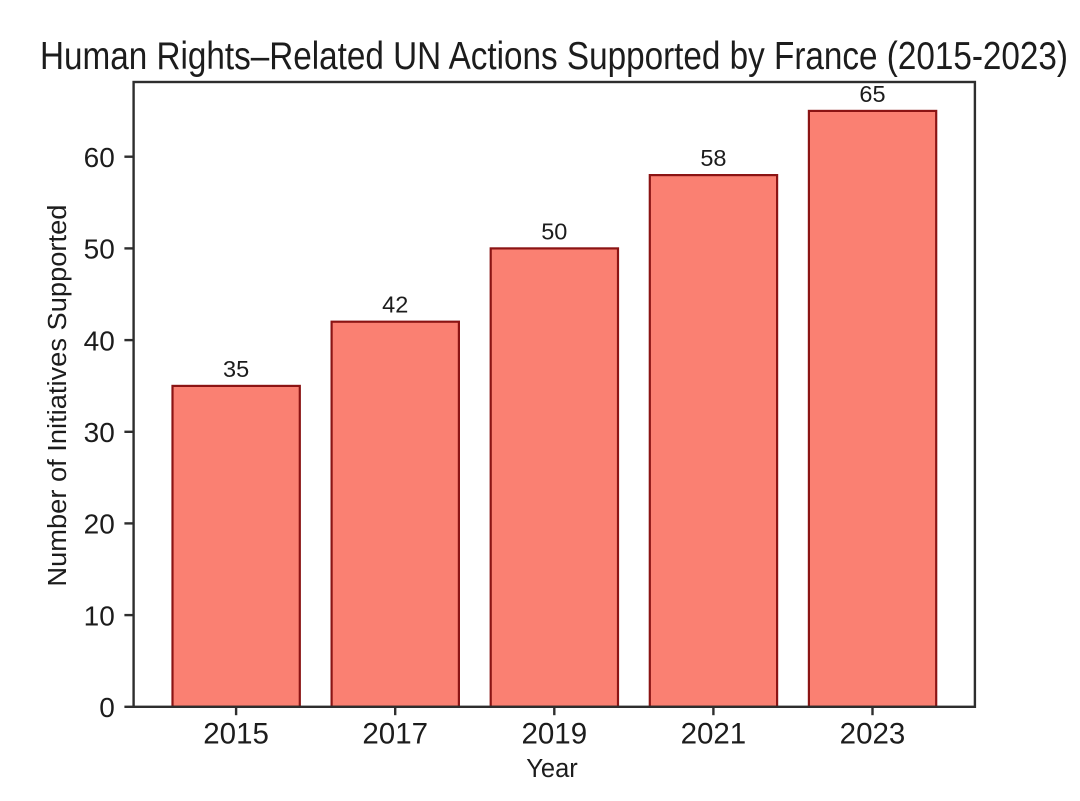 The image size is (1080, 801). Describe the element at coordinates (99, 432) in the screenshot. I see `svg-text: 30` at that location.